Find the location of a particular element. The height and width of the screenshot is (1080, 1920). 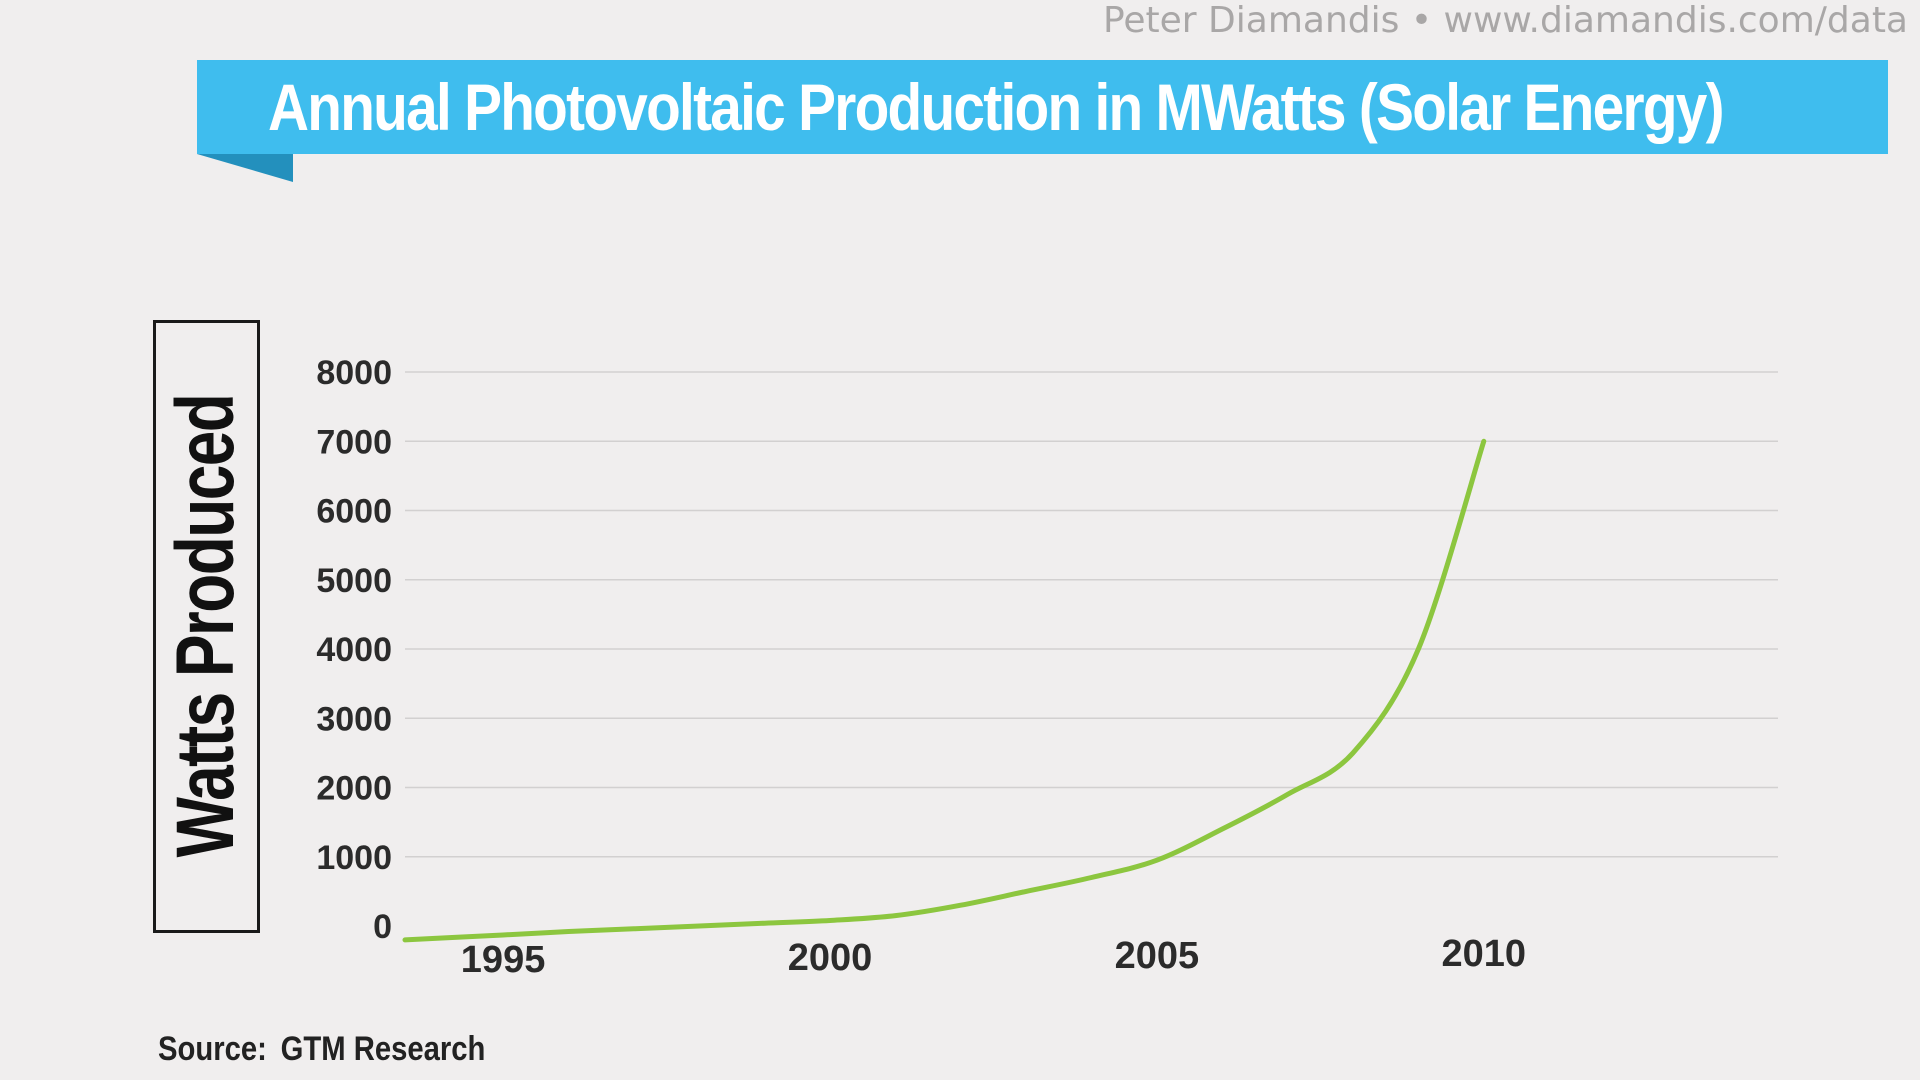

x-tick-labels: 1995 2000 2005 2010 is located at coordinates (993, 957).